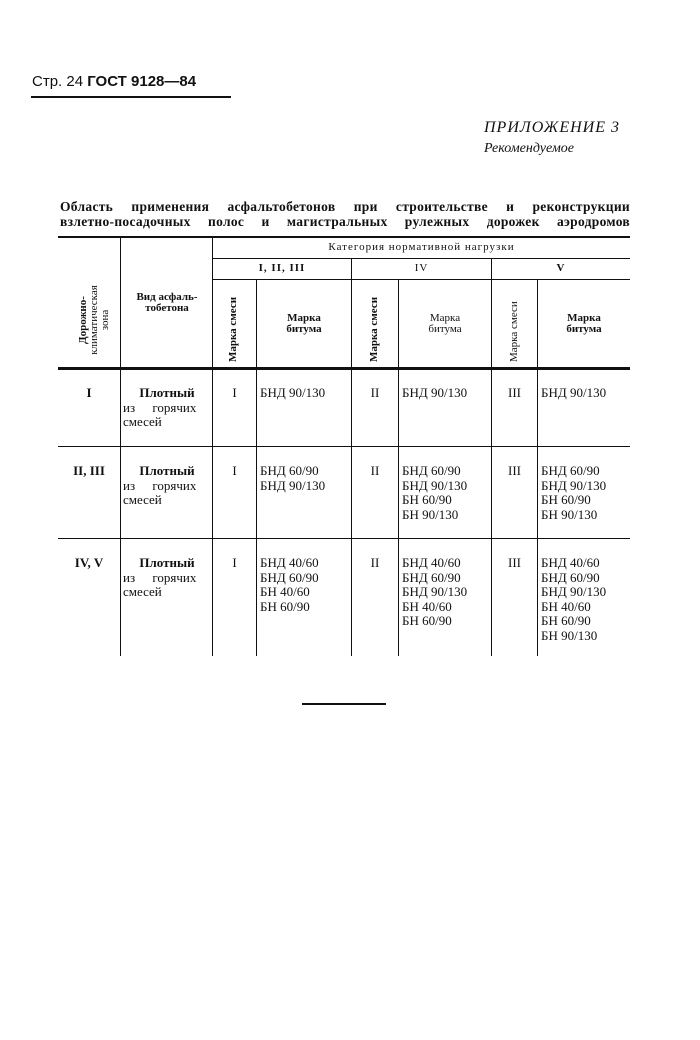 Image resolution: width=700 pixels, height=1040 pixels. I want to click on mix-header-3: Марка смеси, so click(514, 331).